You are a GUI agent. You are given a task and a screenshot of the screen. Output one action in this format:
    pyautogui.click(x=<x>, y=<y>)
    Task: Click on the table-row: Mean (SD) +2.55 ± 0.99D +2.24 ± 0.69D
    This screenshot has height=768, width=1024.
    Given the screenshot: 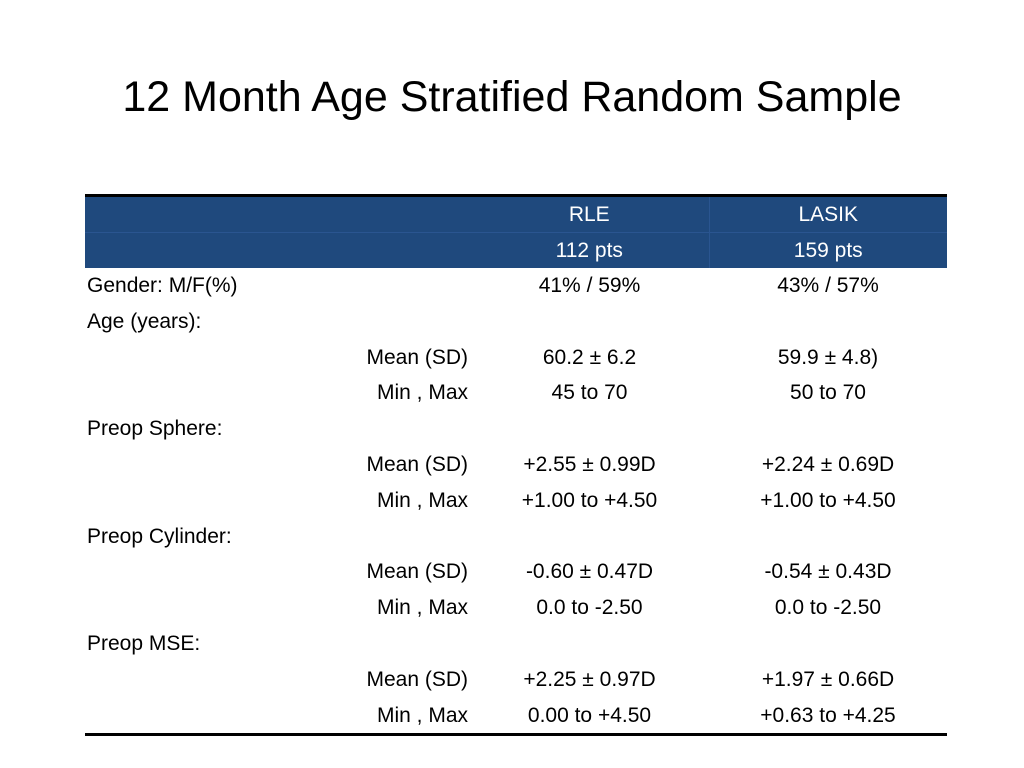 What is the action you would take?
    pyautogui.click(x=516, y=465)
    